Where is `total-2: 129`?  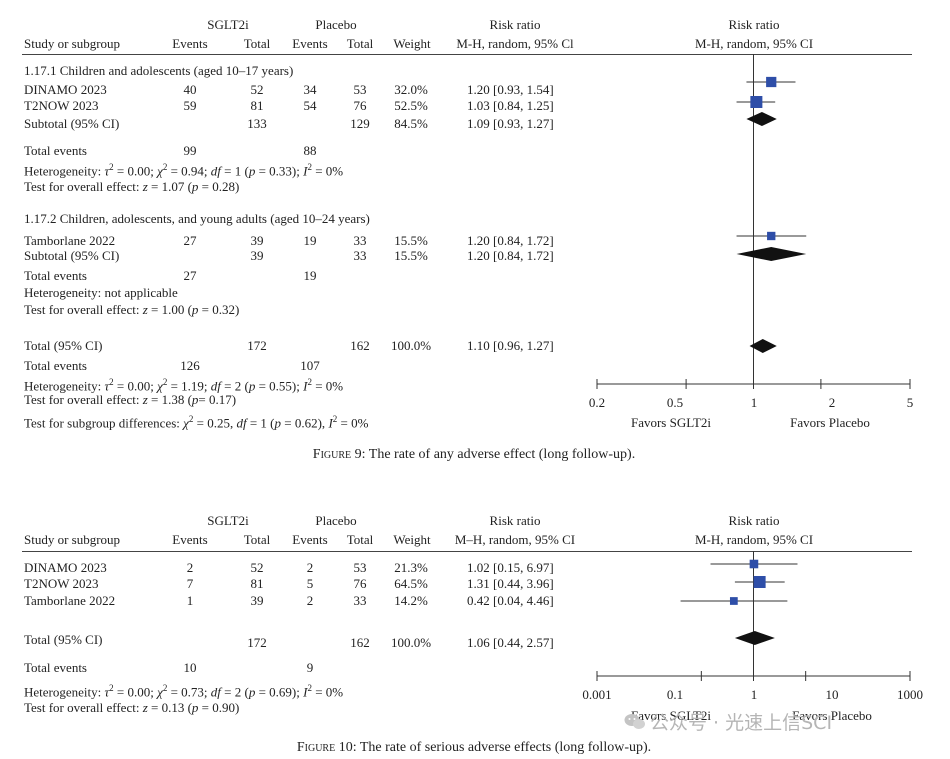 total-2: 129 is located at coordinates (360, 123).